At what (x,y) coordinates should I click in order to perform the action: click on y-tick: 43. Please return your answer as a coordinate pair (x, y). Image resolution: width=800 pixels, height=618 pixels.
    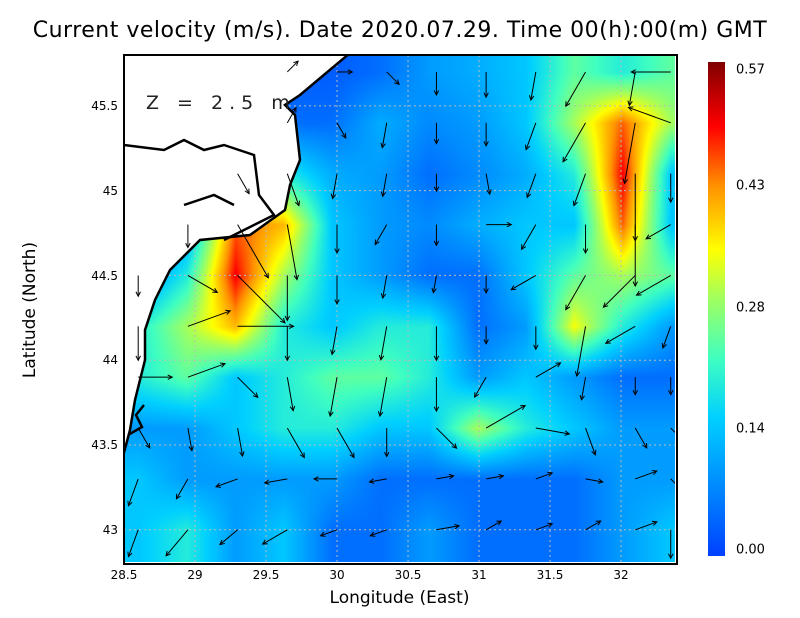
    Looking at the image, I should click on (110, 530).